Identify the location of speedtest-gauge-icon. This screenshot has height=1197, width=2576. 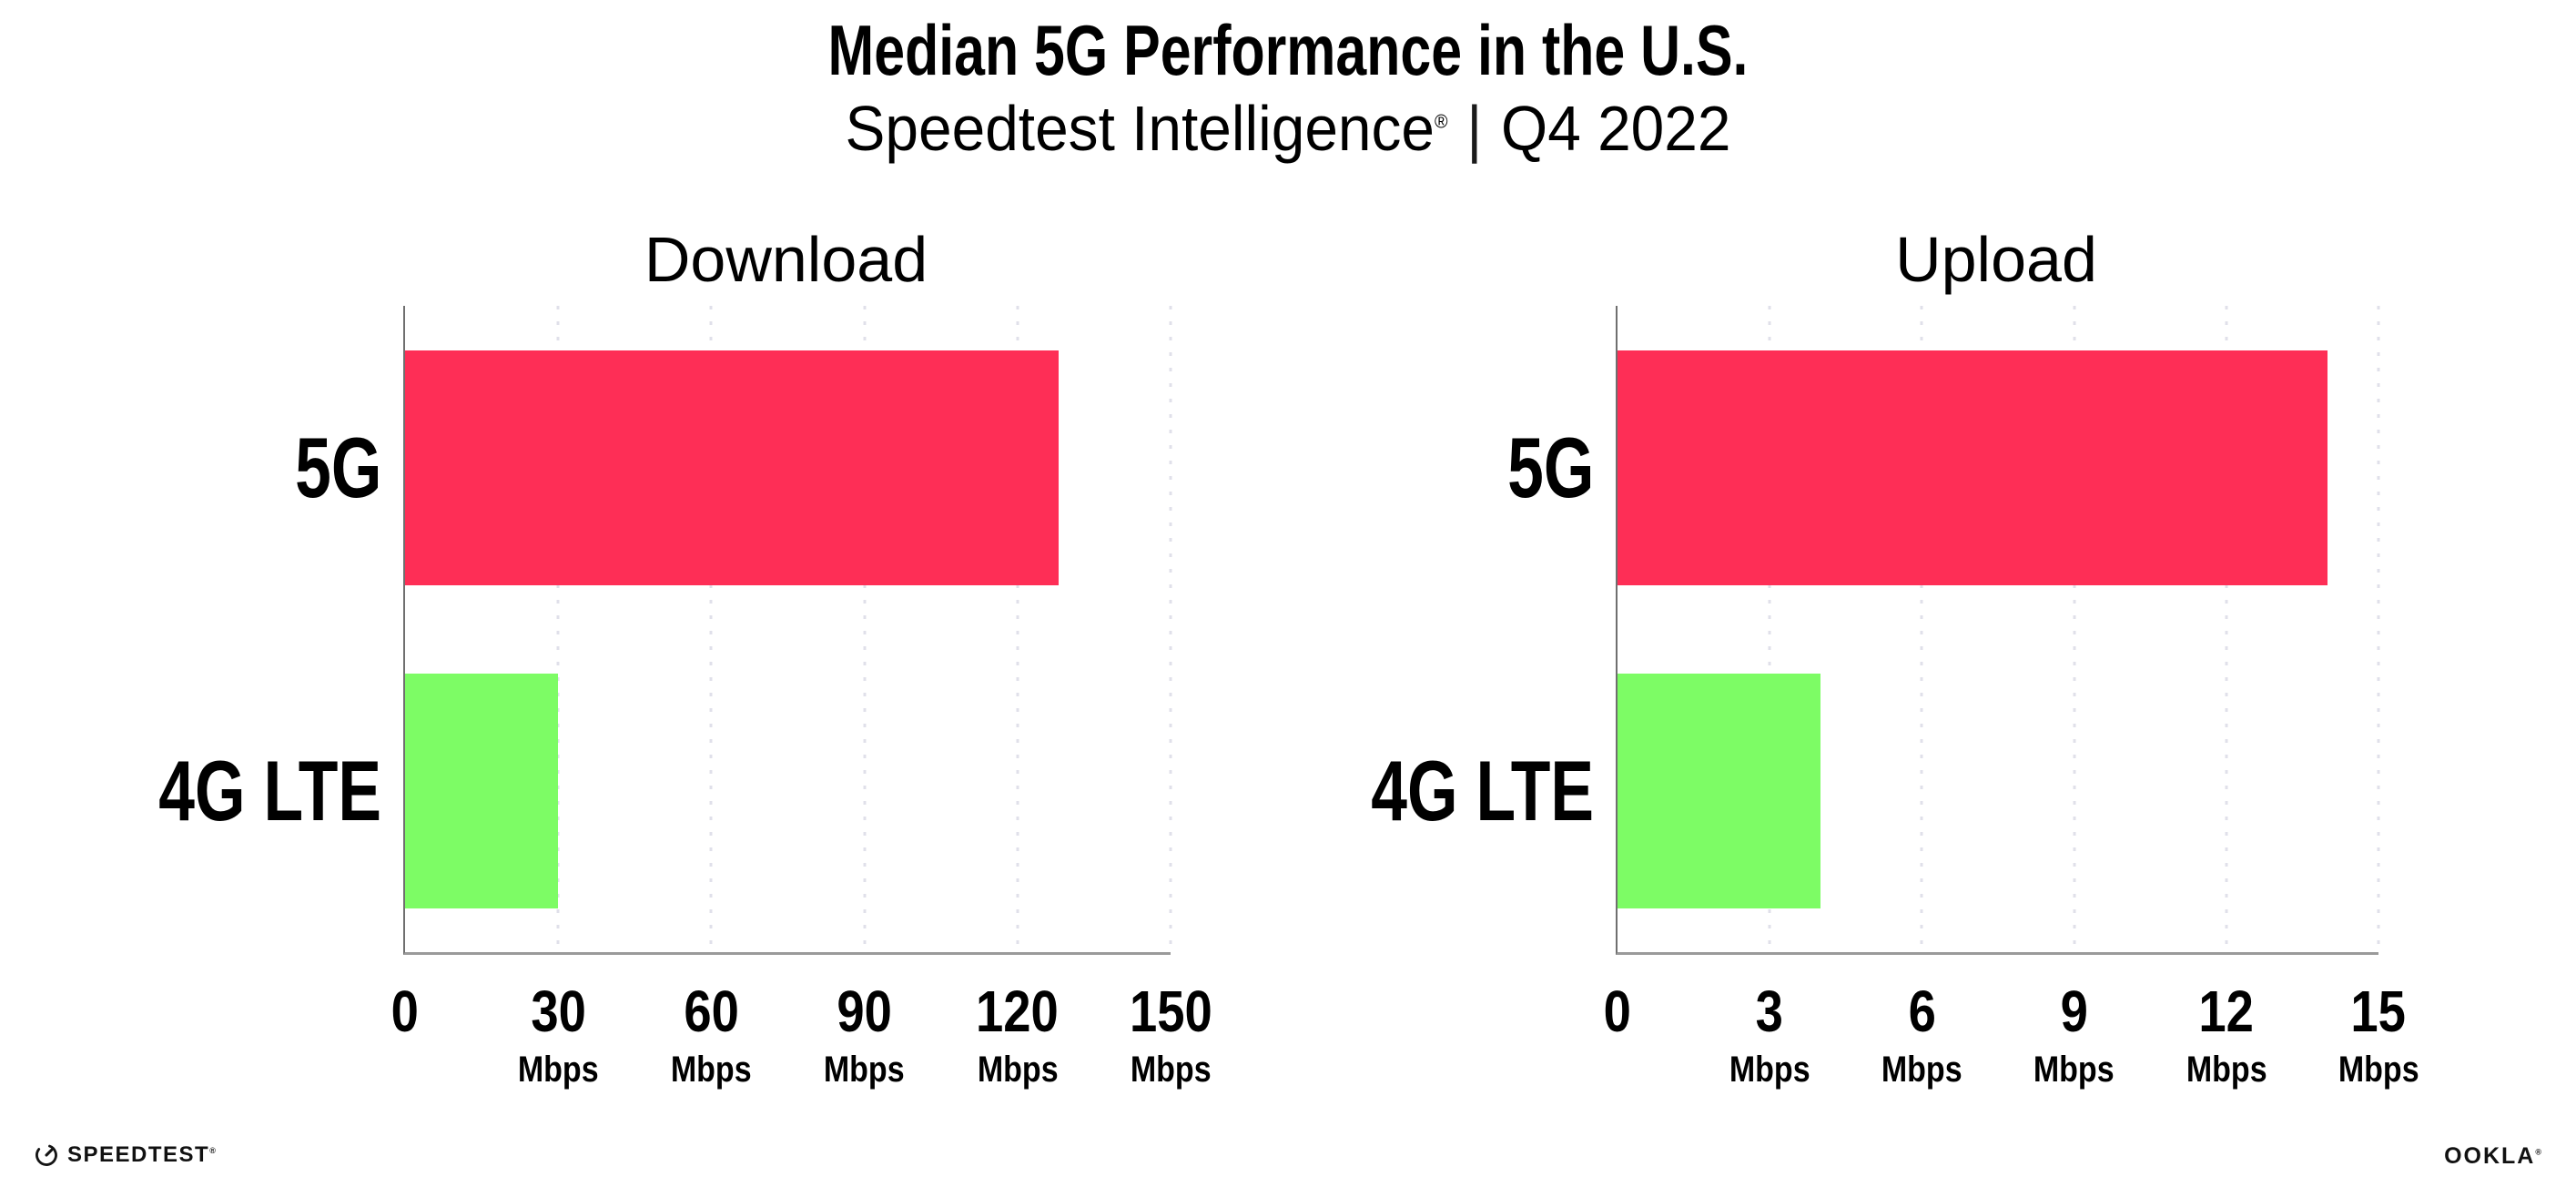
(46, 1155).